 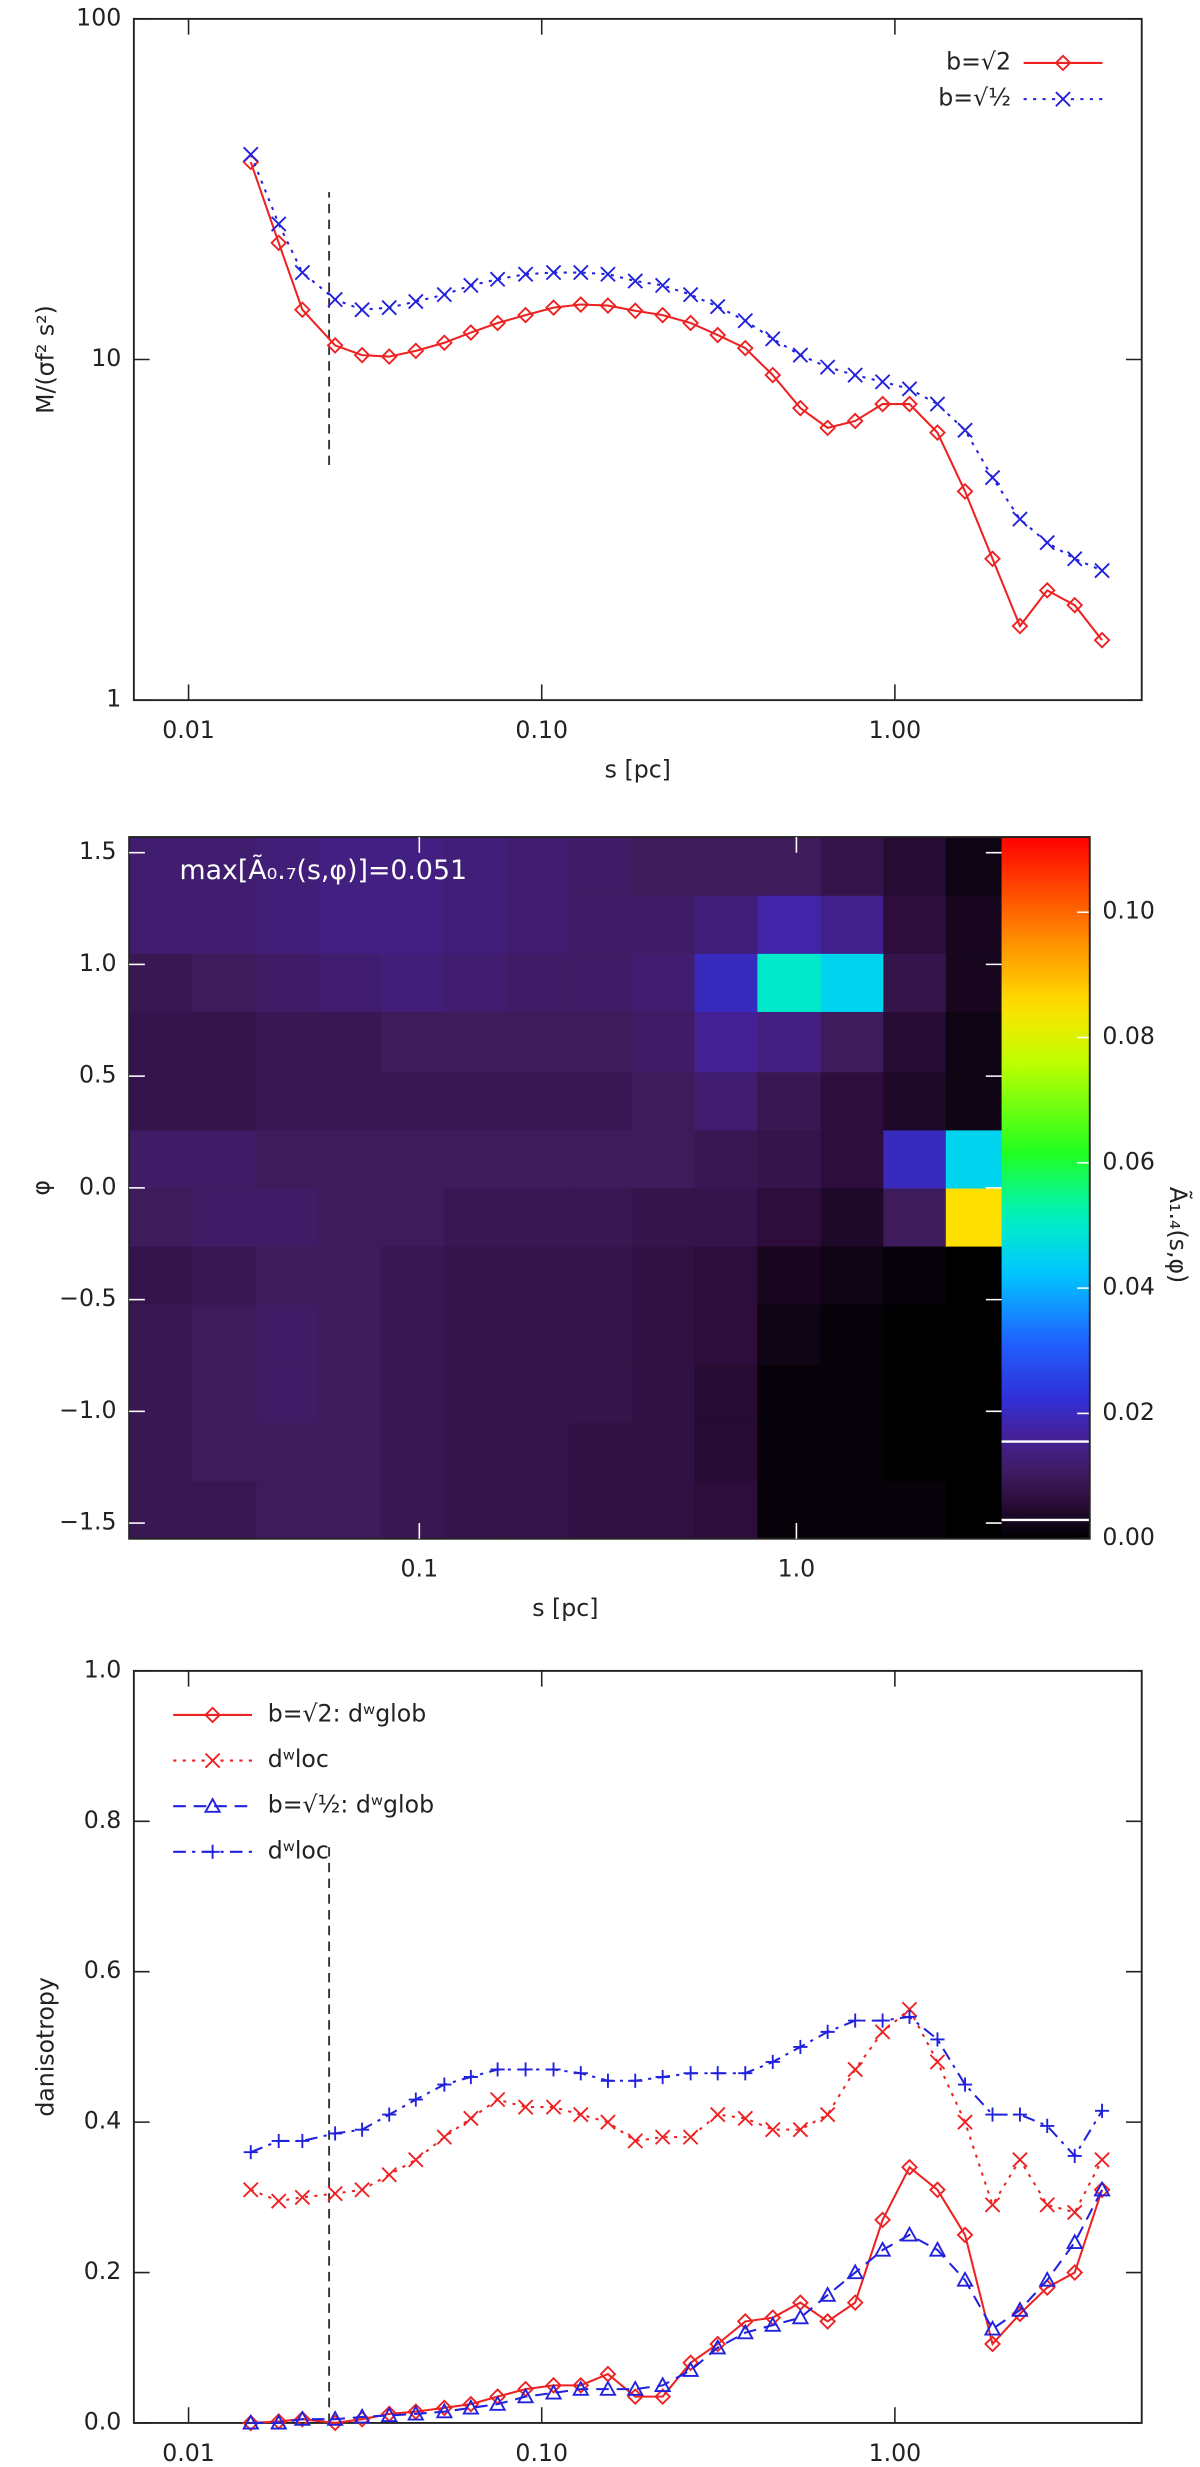 What do you see at coordinates (1128, 911) in the screenshot?
I see `colorbar-tick-label: 0.10` at bounding box center [1128, 911].